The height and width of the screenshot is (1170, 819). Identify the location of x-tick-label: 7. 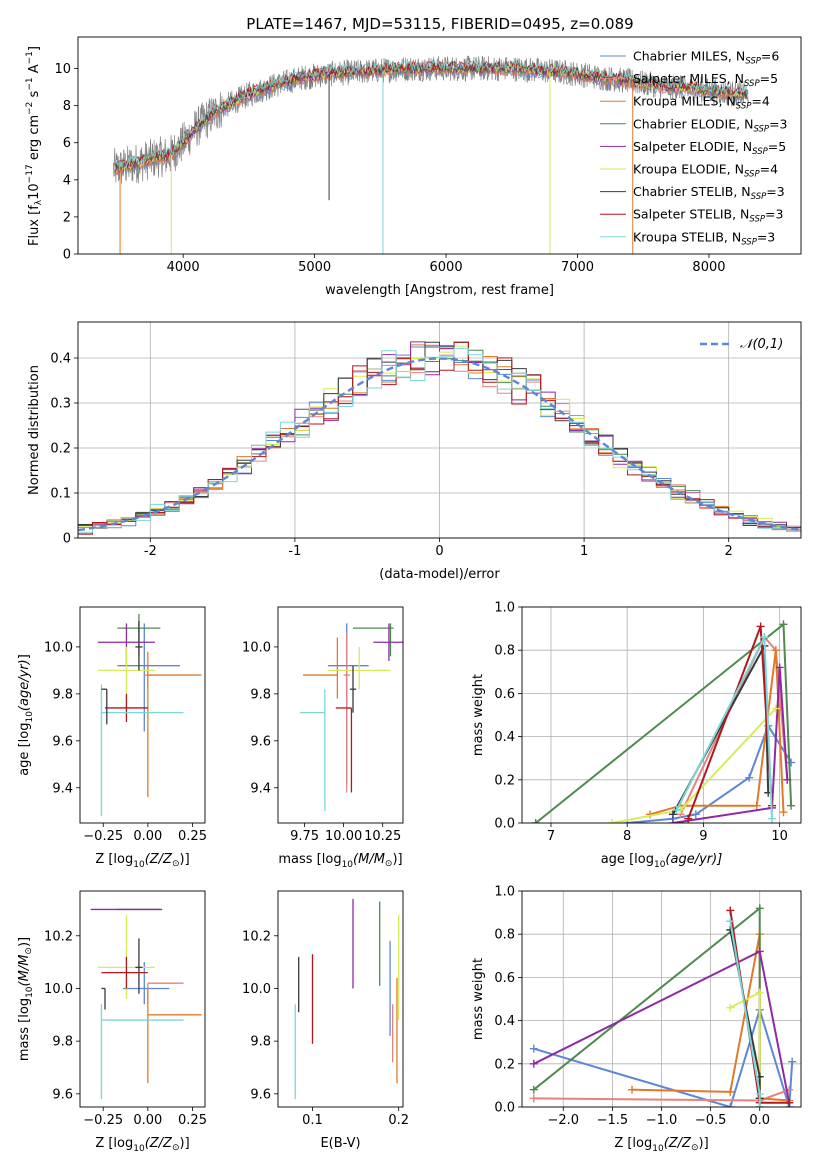
(551, 836).